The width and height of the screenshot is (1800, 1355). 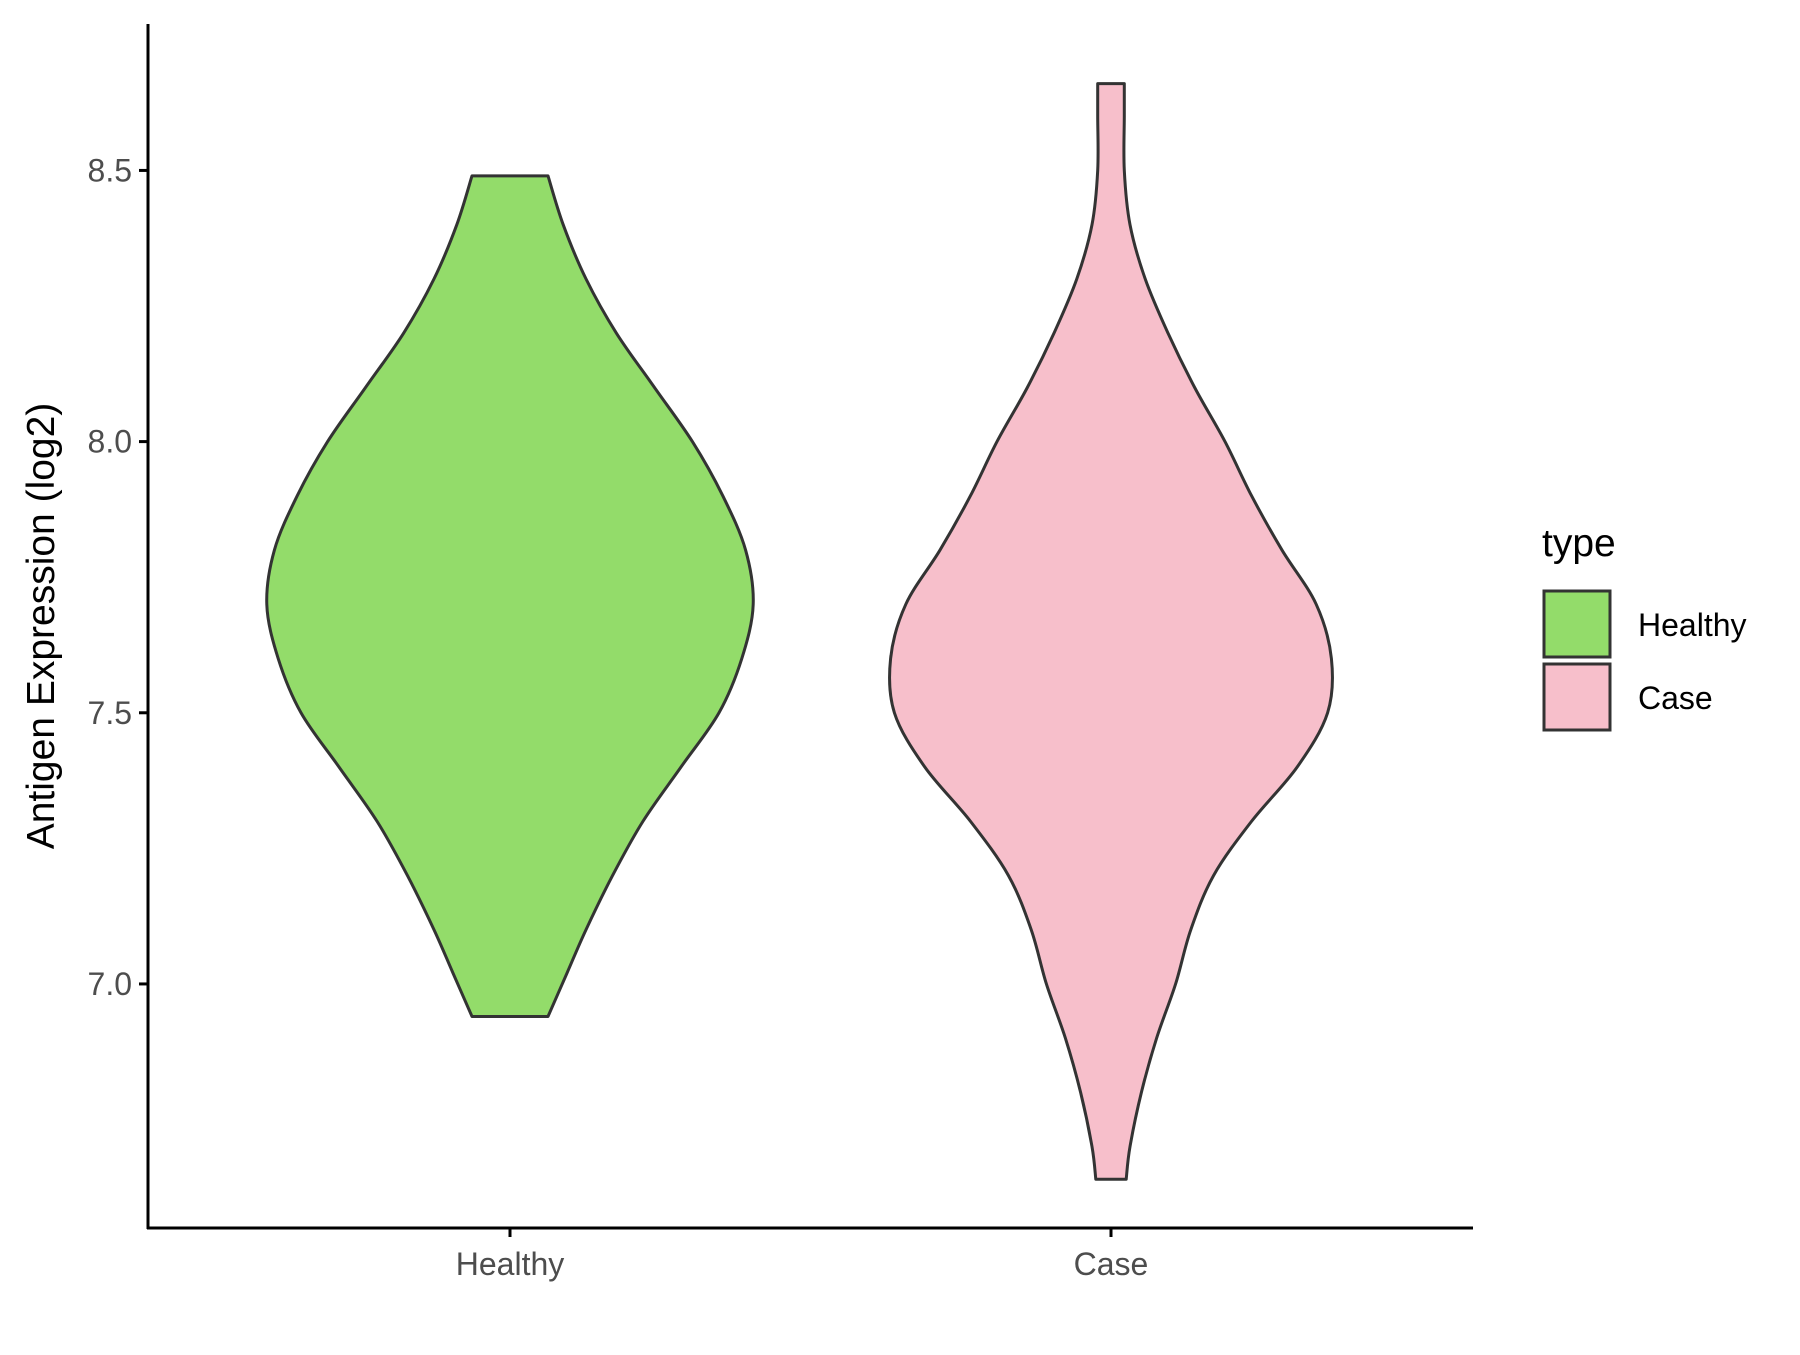 I want to click on y-tick-label: 7.5, so click(x=110, y=713).